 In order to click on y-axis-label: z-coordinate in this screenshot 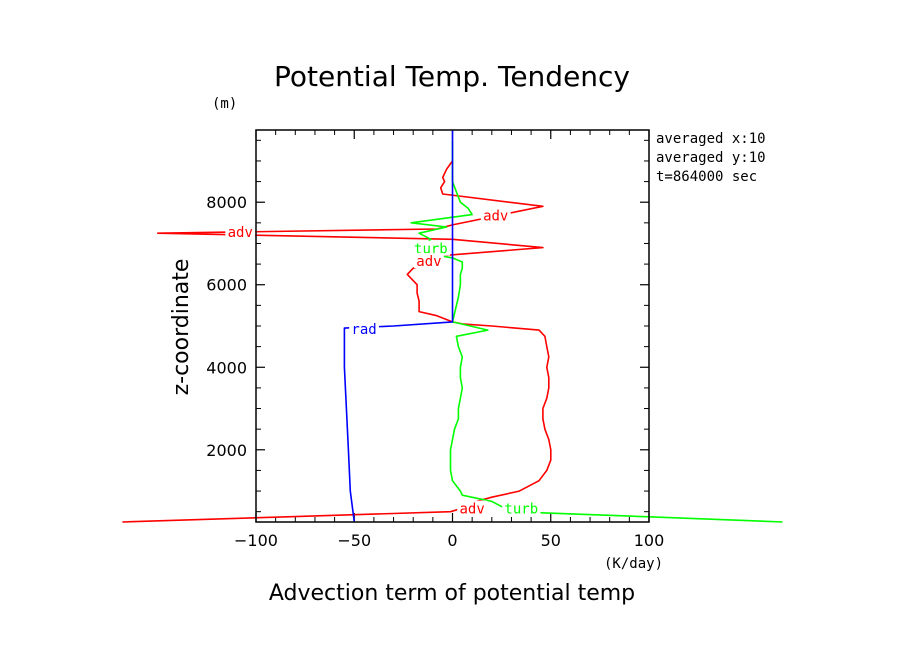, I will do `click(181, 327)`.